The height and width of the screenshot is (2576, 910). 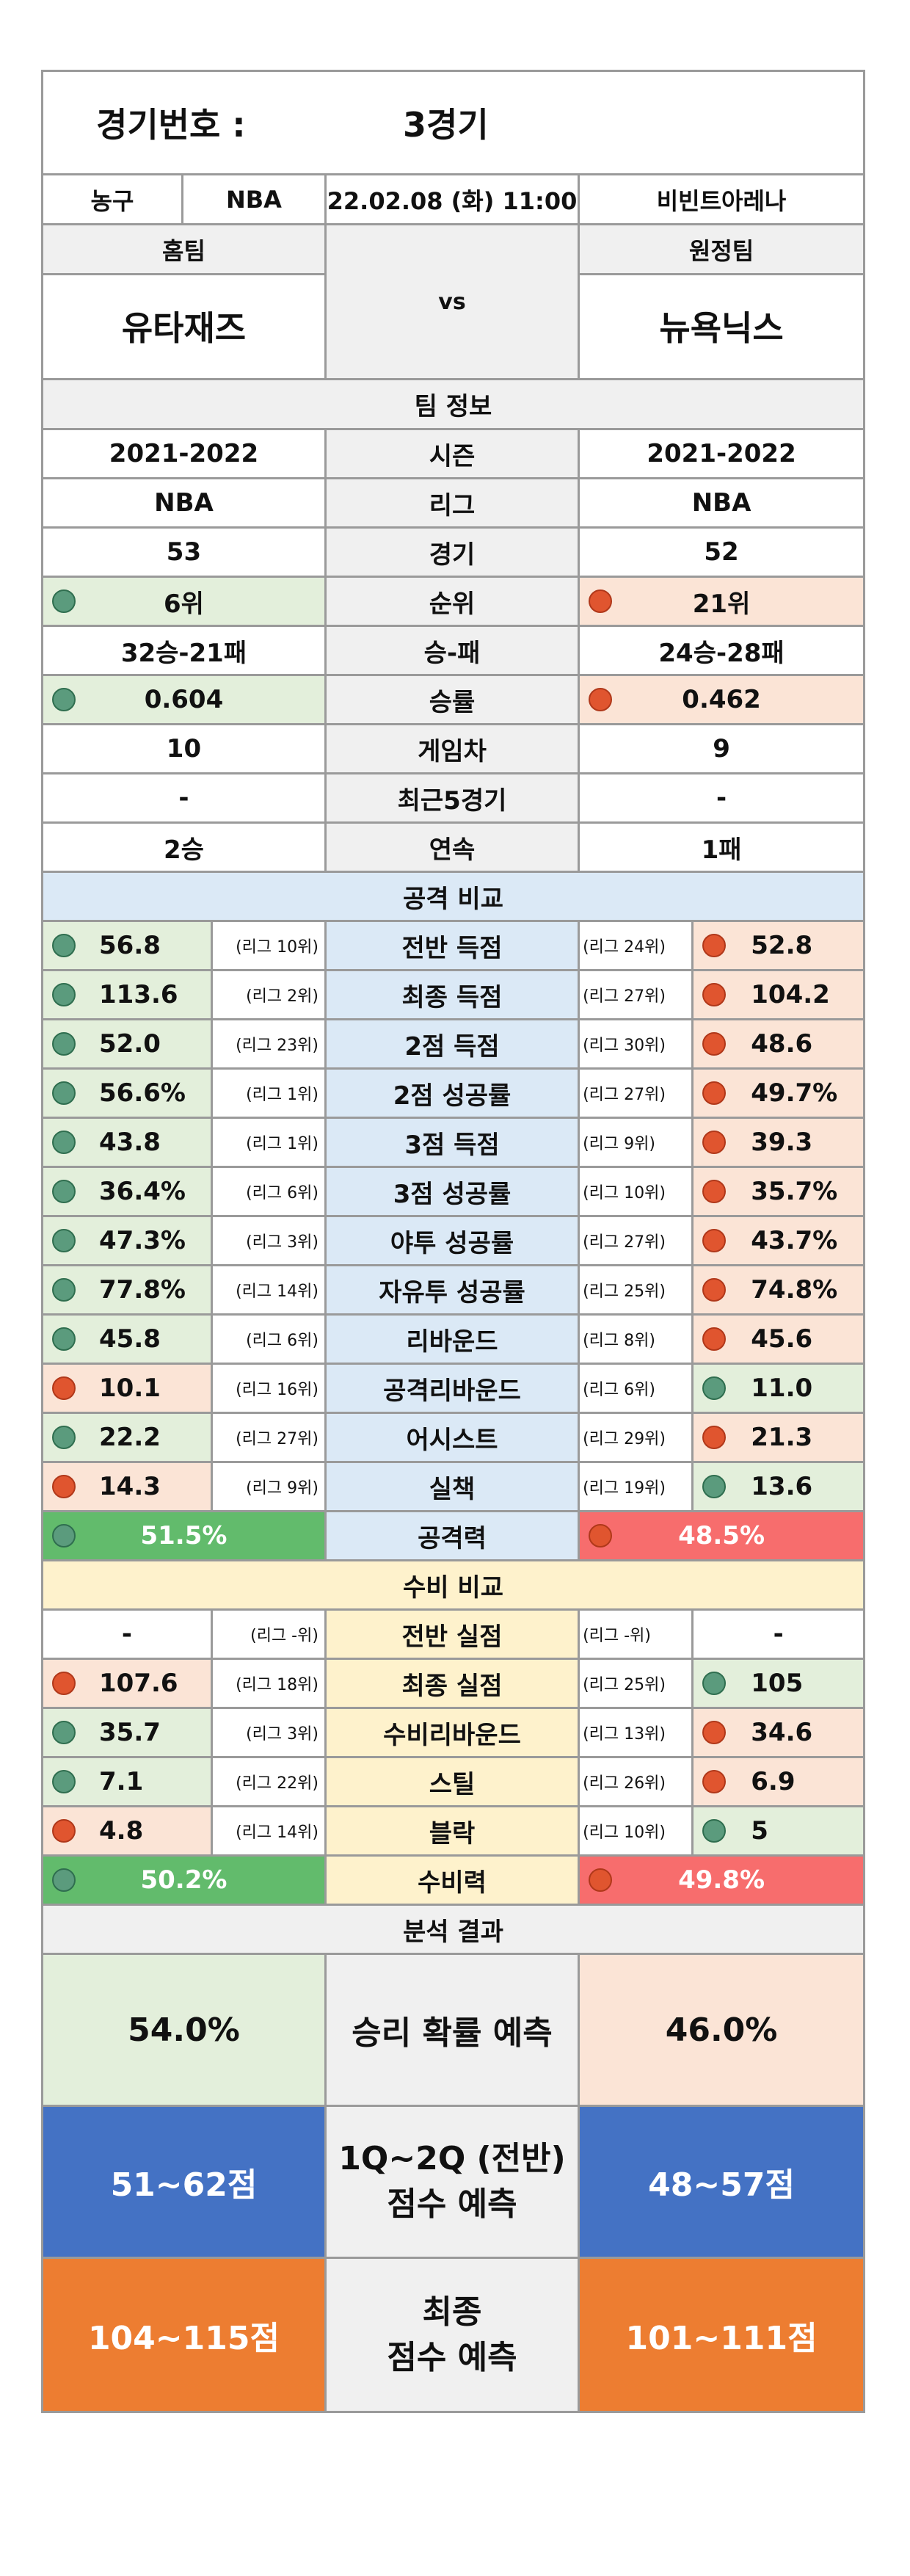 I want to click on home-stat-value: -, so click(x=126, y=1634).